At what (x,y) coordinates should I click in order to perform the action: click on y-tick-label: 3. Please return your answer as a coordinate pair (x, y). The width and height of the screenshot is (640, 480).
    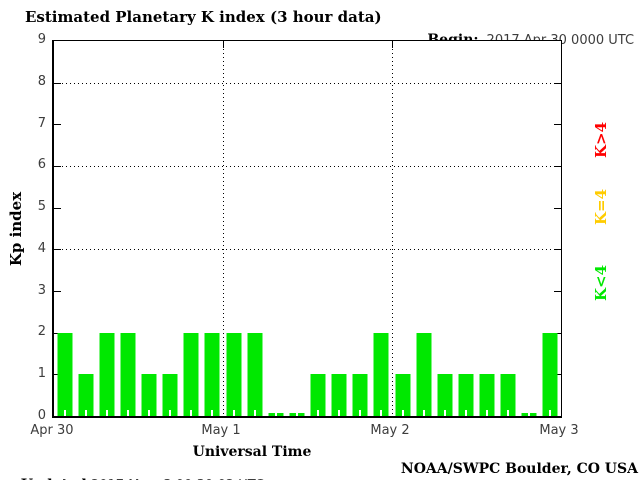
    Looking at the image, I should click on (41, 290).